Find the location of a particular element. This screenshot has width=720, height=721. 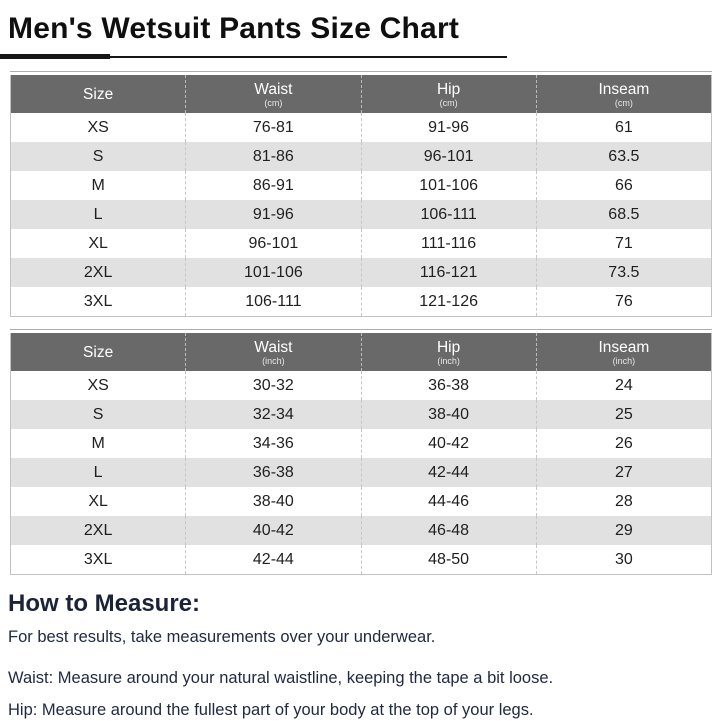

column-header-inseam: Inseam (cm) is located at coordinates (623, 94).